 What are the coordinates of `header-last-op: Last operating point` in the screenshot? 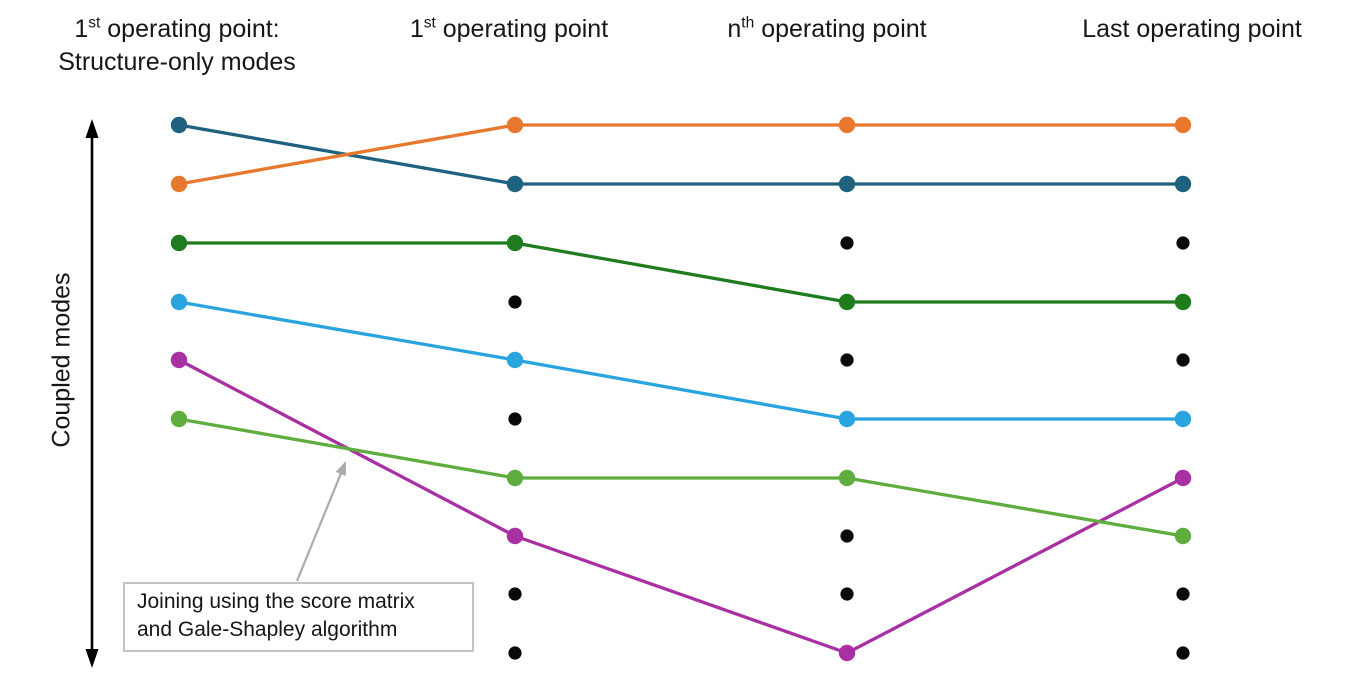 It's located at (1192, 29).